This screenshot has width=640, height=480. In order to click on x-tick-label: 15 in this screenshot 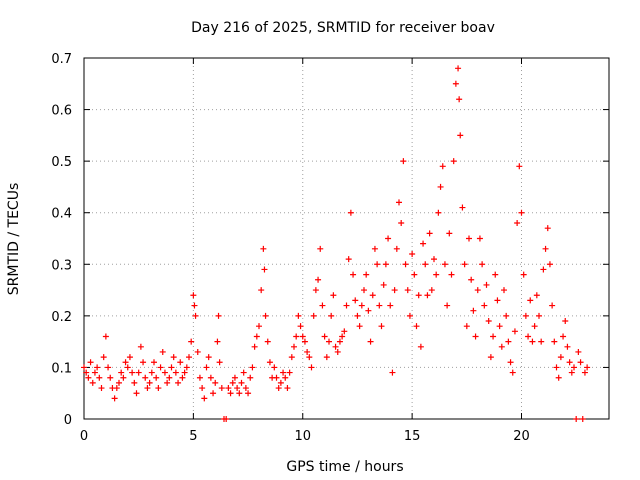, I will do `click(412, 436)`.